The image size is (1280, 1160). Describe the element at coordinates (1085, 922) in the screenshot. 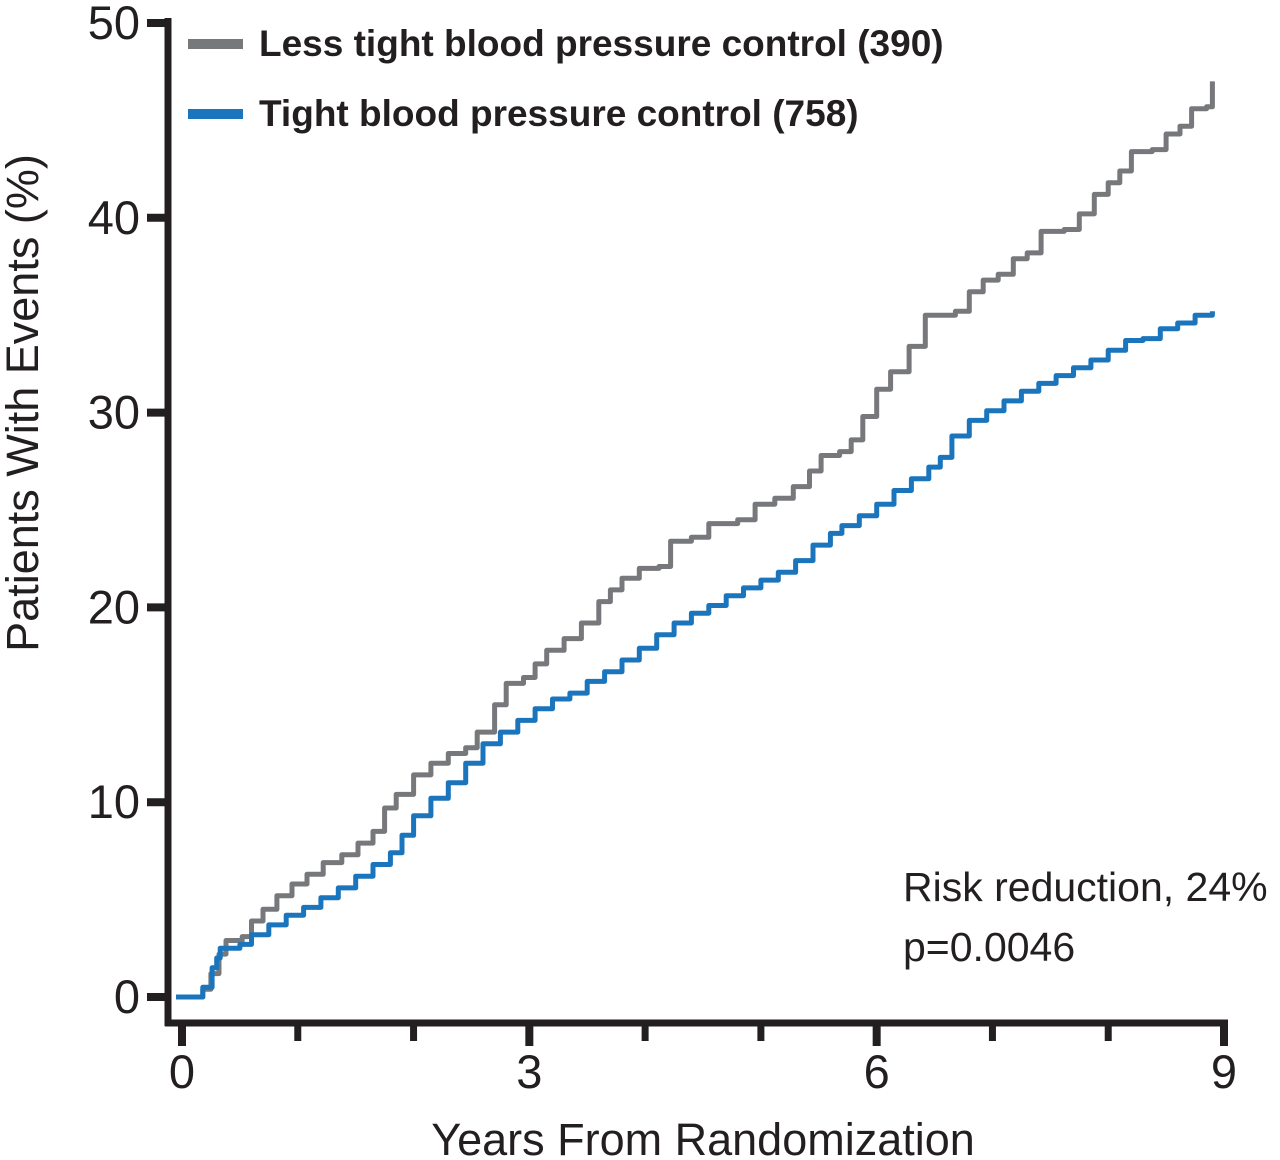

I see `annotation-block: Risk reduction, 24% p=0.0046` at that location.